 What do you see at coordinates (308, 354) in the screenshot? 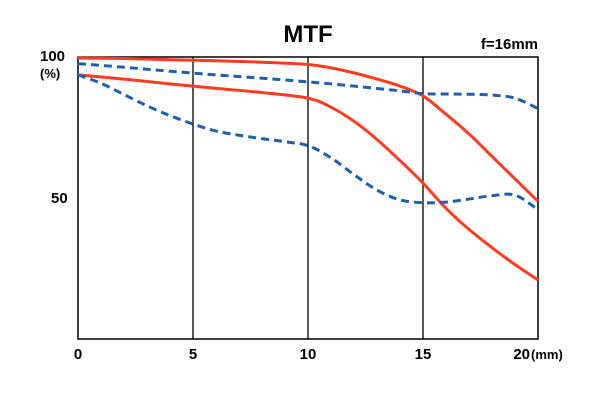
I see `x-tick-10: 10` at bounding box center [308, 354].